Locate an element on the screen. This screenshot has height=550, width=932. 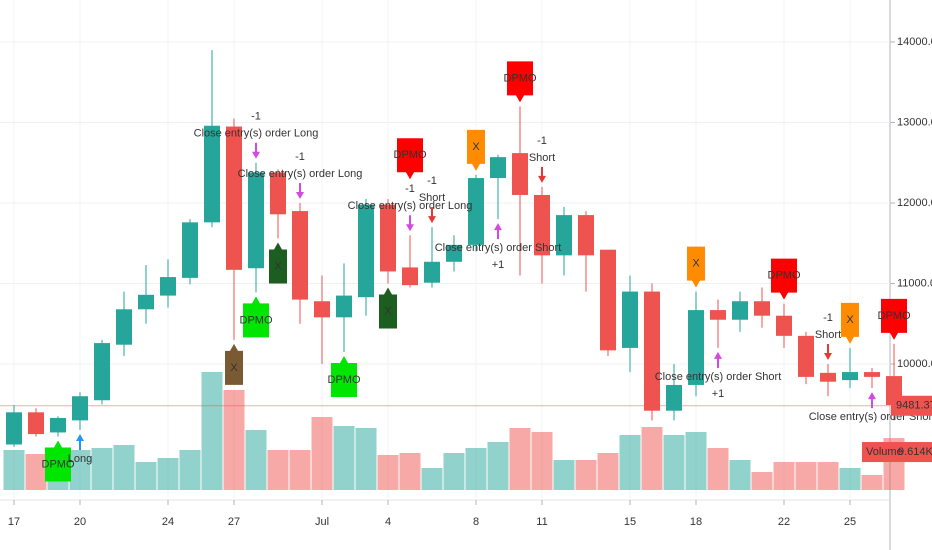
x-tick-label: 22 is located at coordinates (784, 522).